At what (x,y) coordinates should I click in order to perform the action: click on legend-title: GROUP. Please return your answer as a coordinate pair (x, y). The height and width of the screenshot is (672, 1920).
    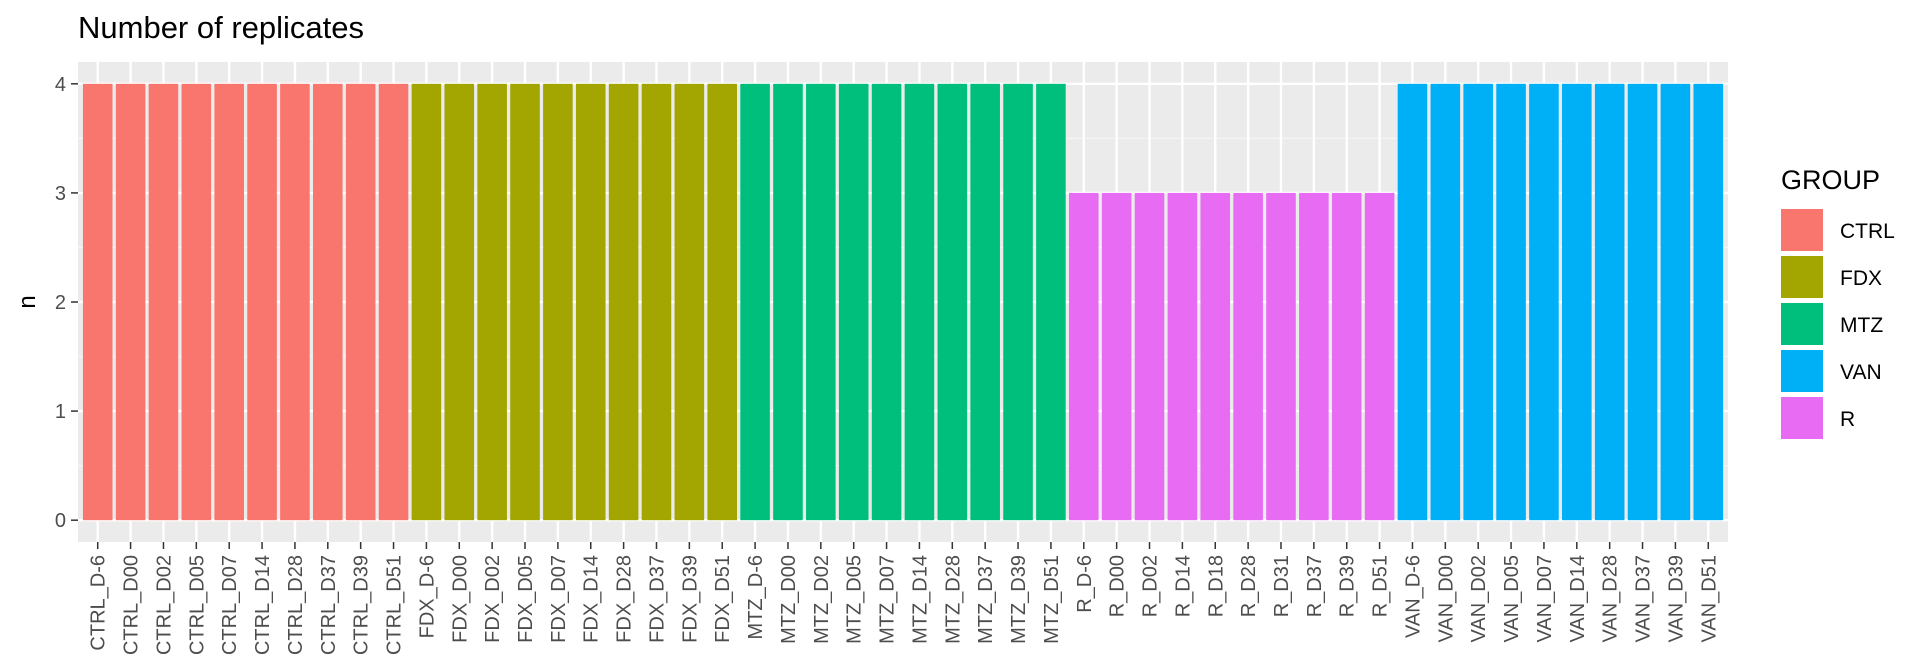
    Looking at the image, I should click on (1830, 180).